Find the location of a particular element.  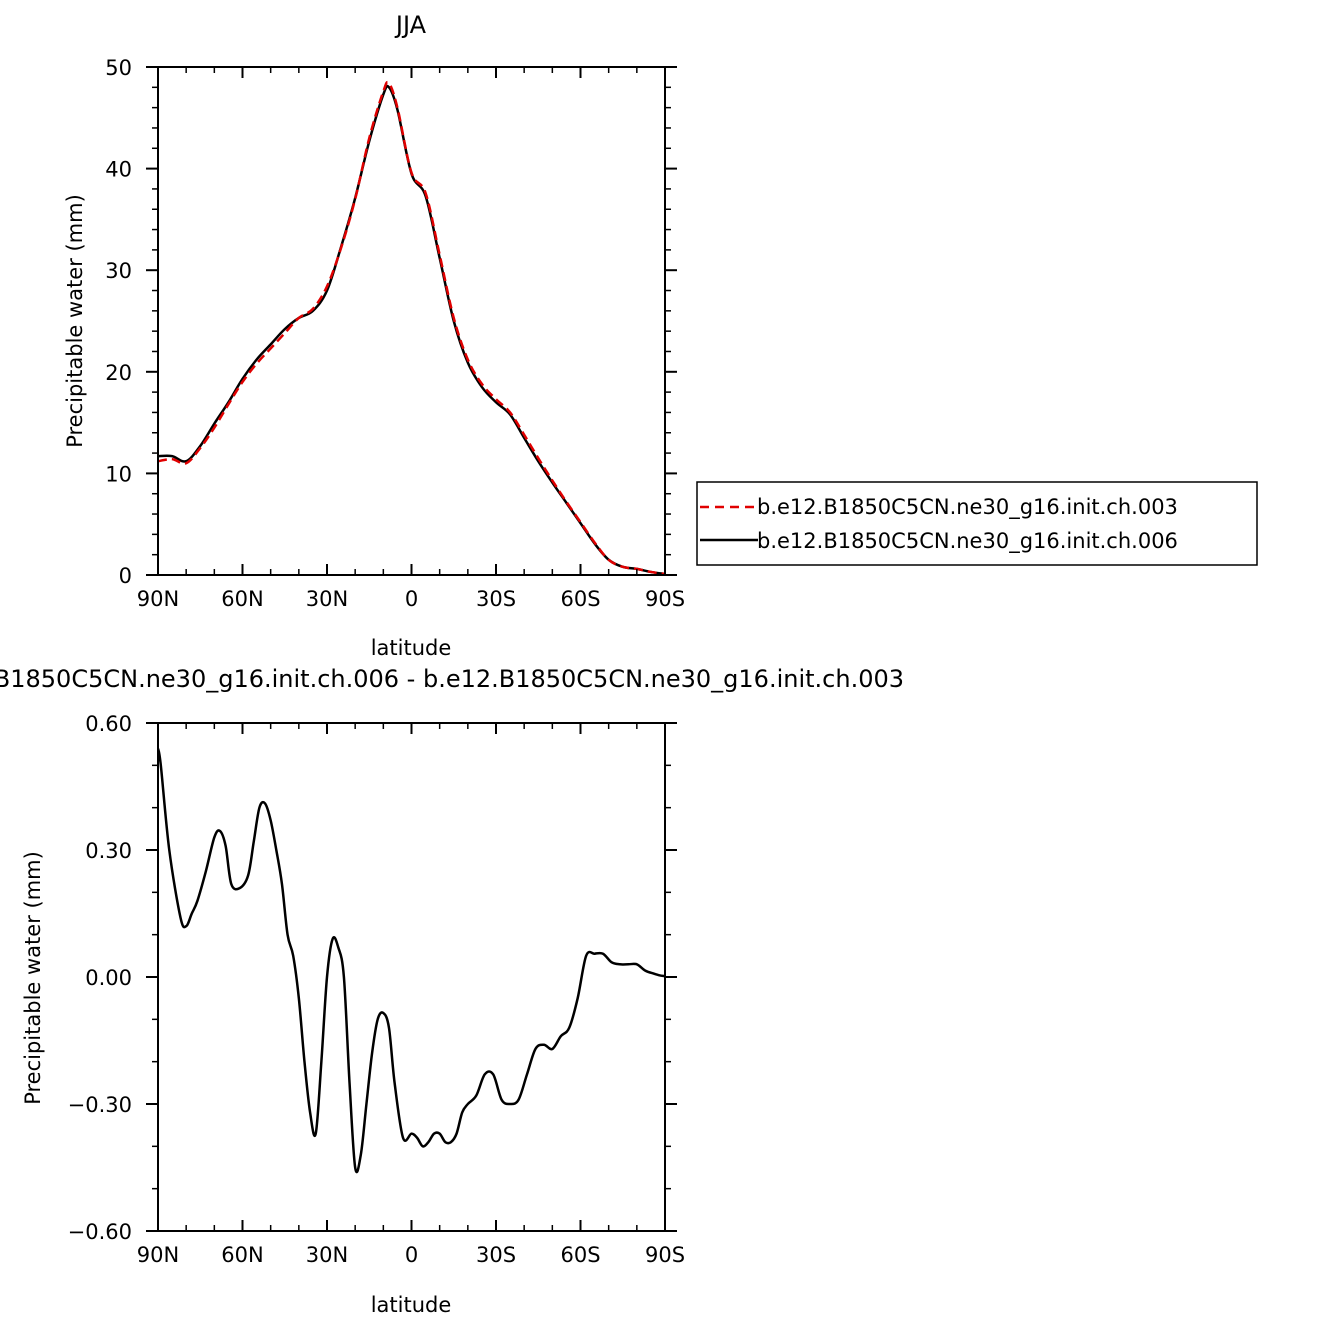

bottom-x-tick-label: 60N is located at coordinates (242, 1255).